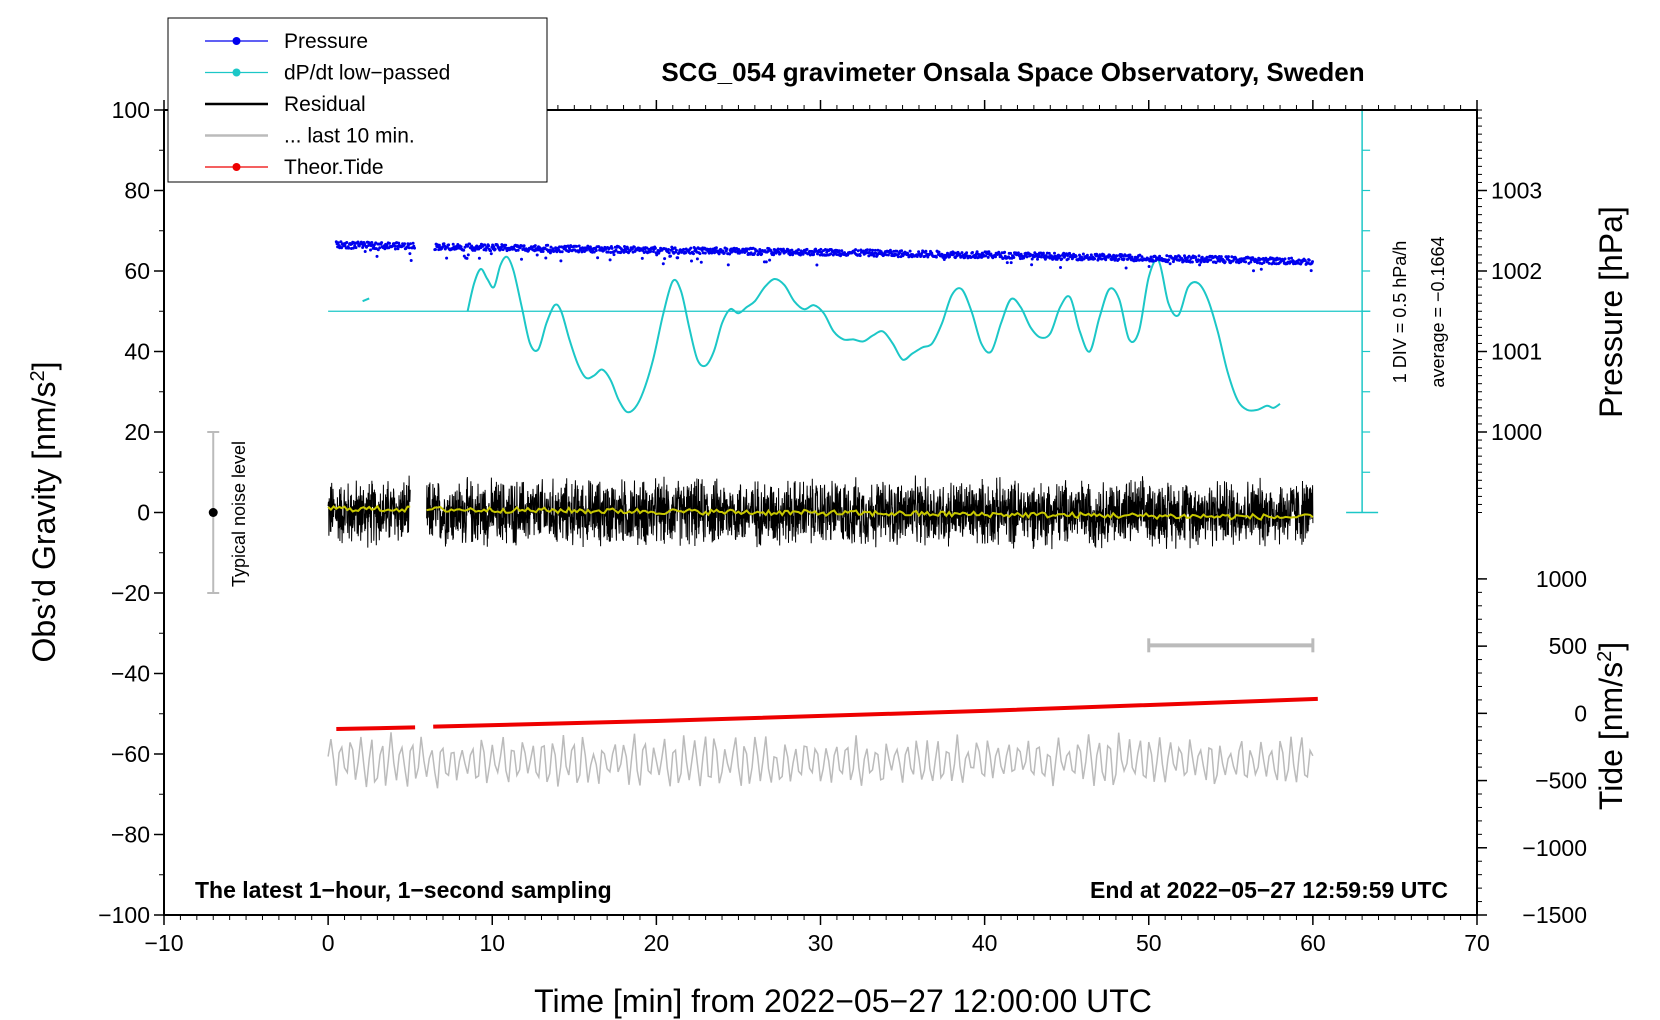 The image size is (1660, 1020). Describe the element at coordinates (403, 890) in the screenshot. I see `sampling-note: The latest 1−hour, 1−second sampling` at that location.